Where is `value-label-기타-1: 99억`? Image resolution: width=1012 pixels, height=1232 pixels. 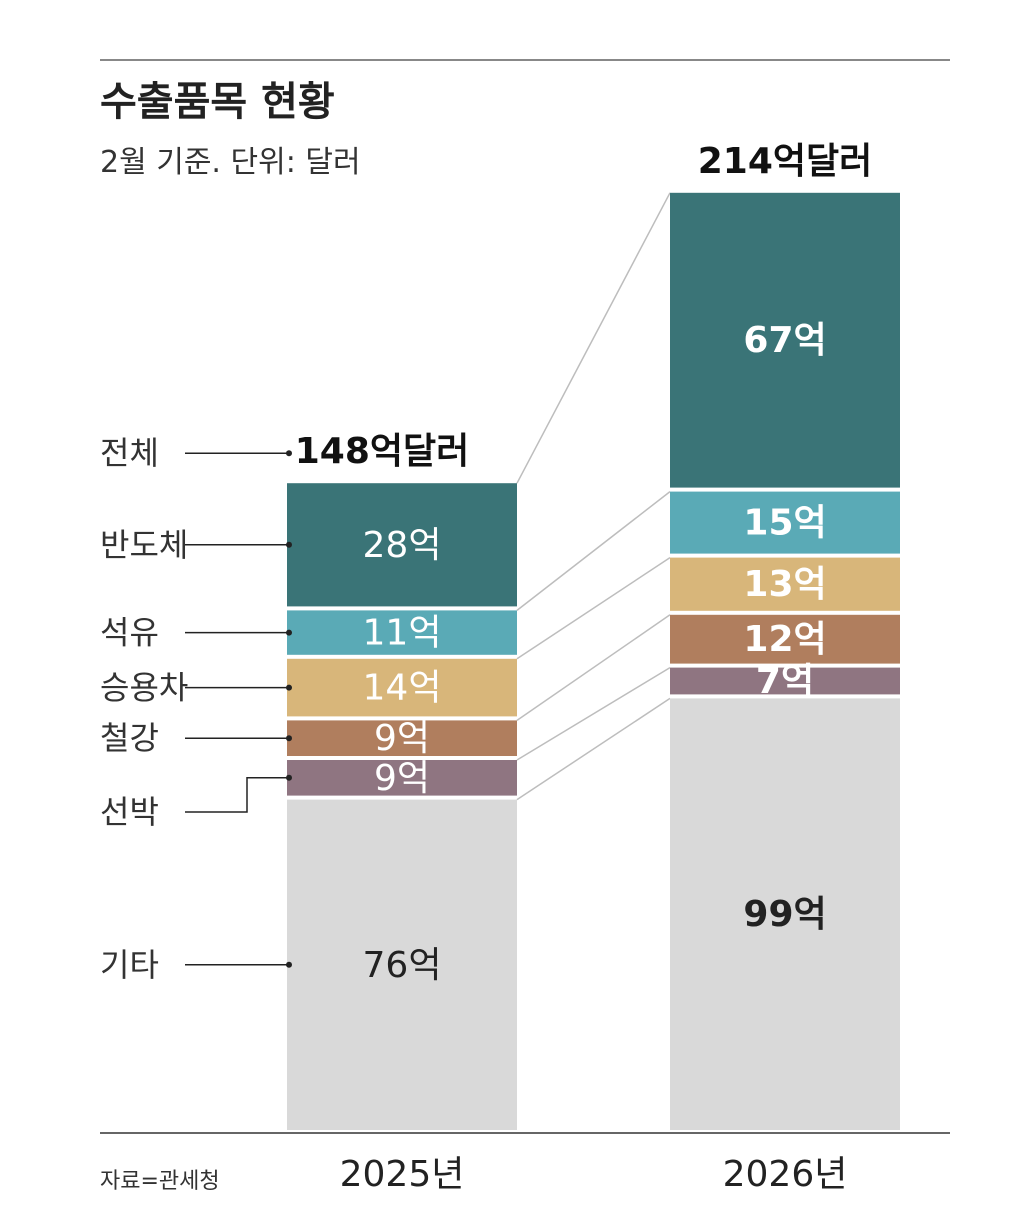 value-label-기타-1: 99억 is located at coordinates (784, 914).